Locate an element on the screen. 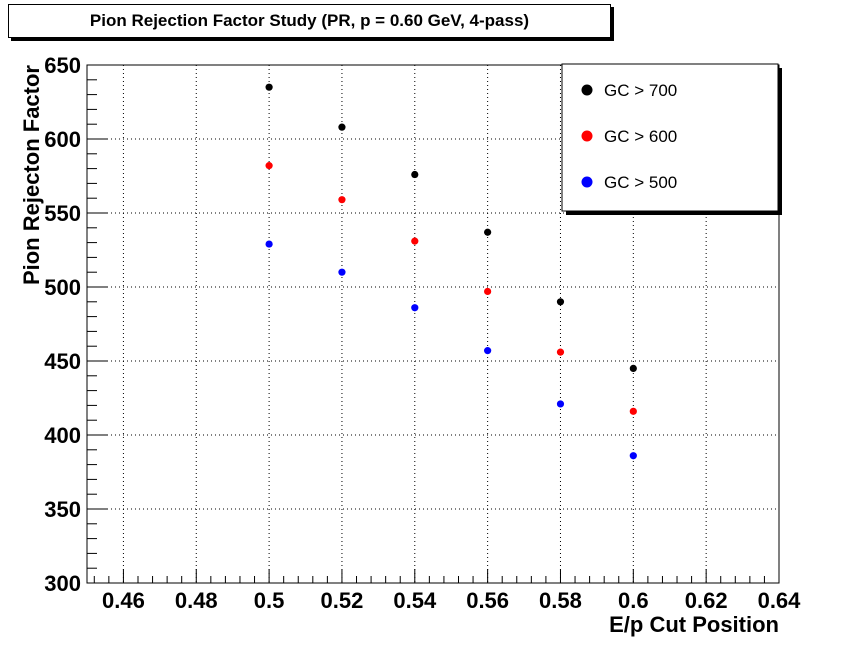  y-tick-label: 550 is located at coordinates (62, 213).